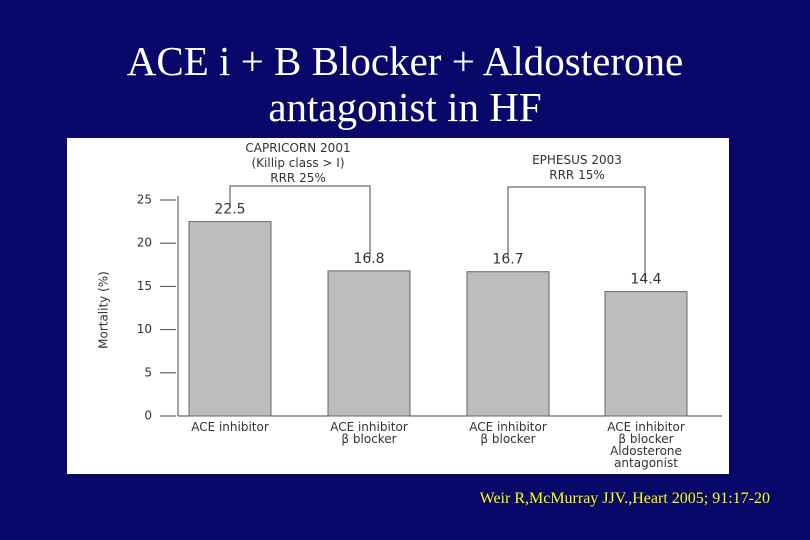 The image size is (810, 540). I want to click on y-axis-label: Mortality (%), so click(104, 310).